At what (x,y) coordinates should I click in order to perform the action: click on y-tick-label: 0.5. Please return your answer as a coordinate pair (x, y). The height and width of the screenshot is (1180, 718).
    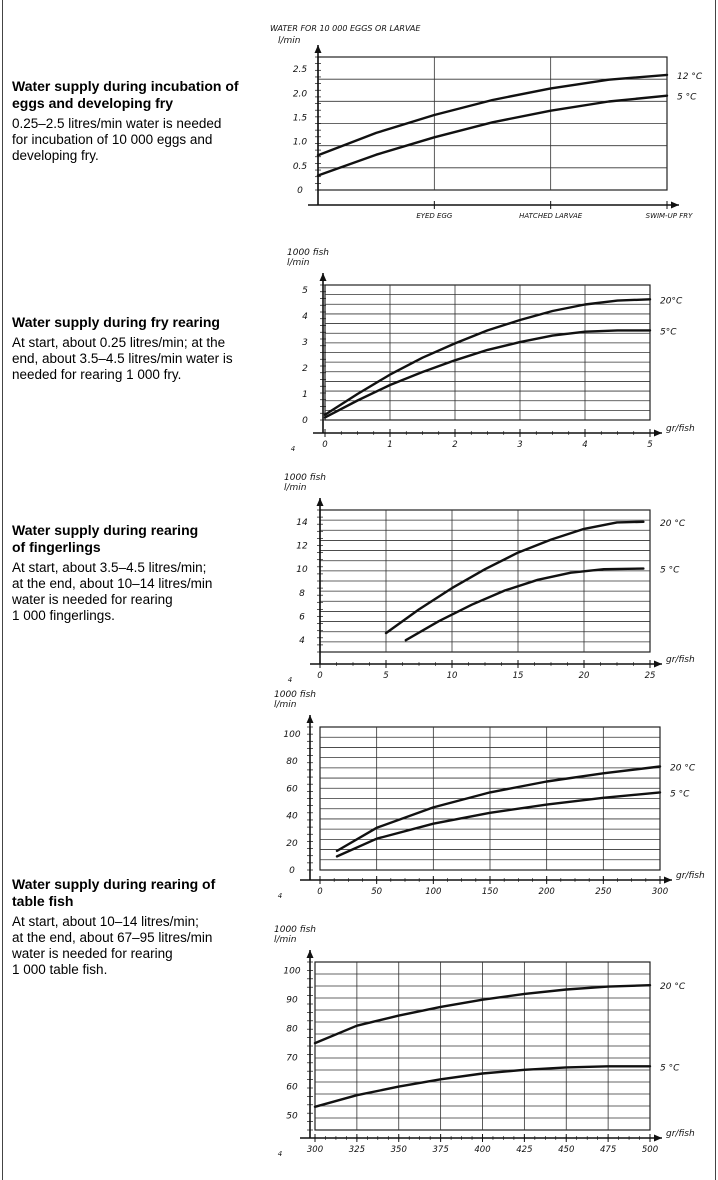
    Looking at the image, I should click on (300, 167).